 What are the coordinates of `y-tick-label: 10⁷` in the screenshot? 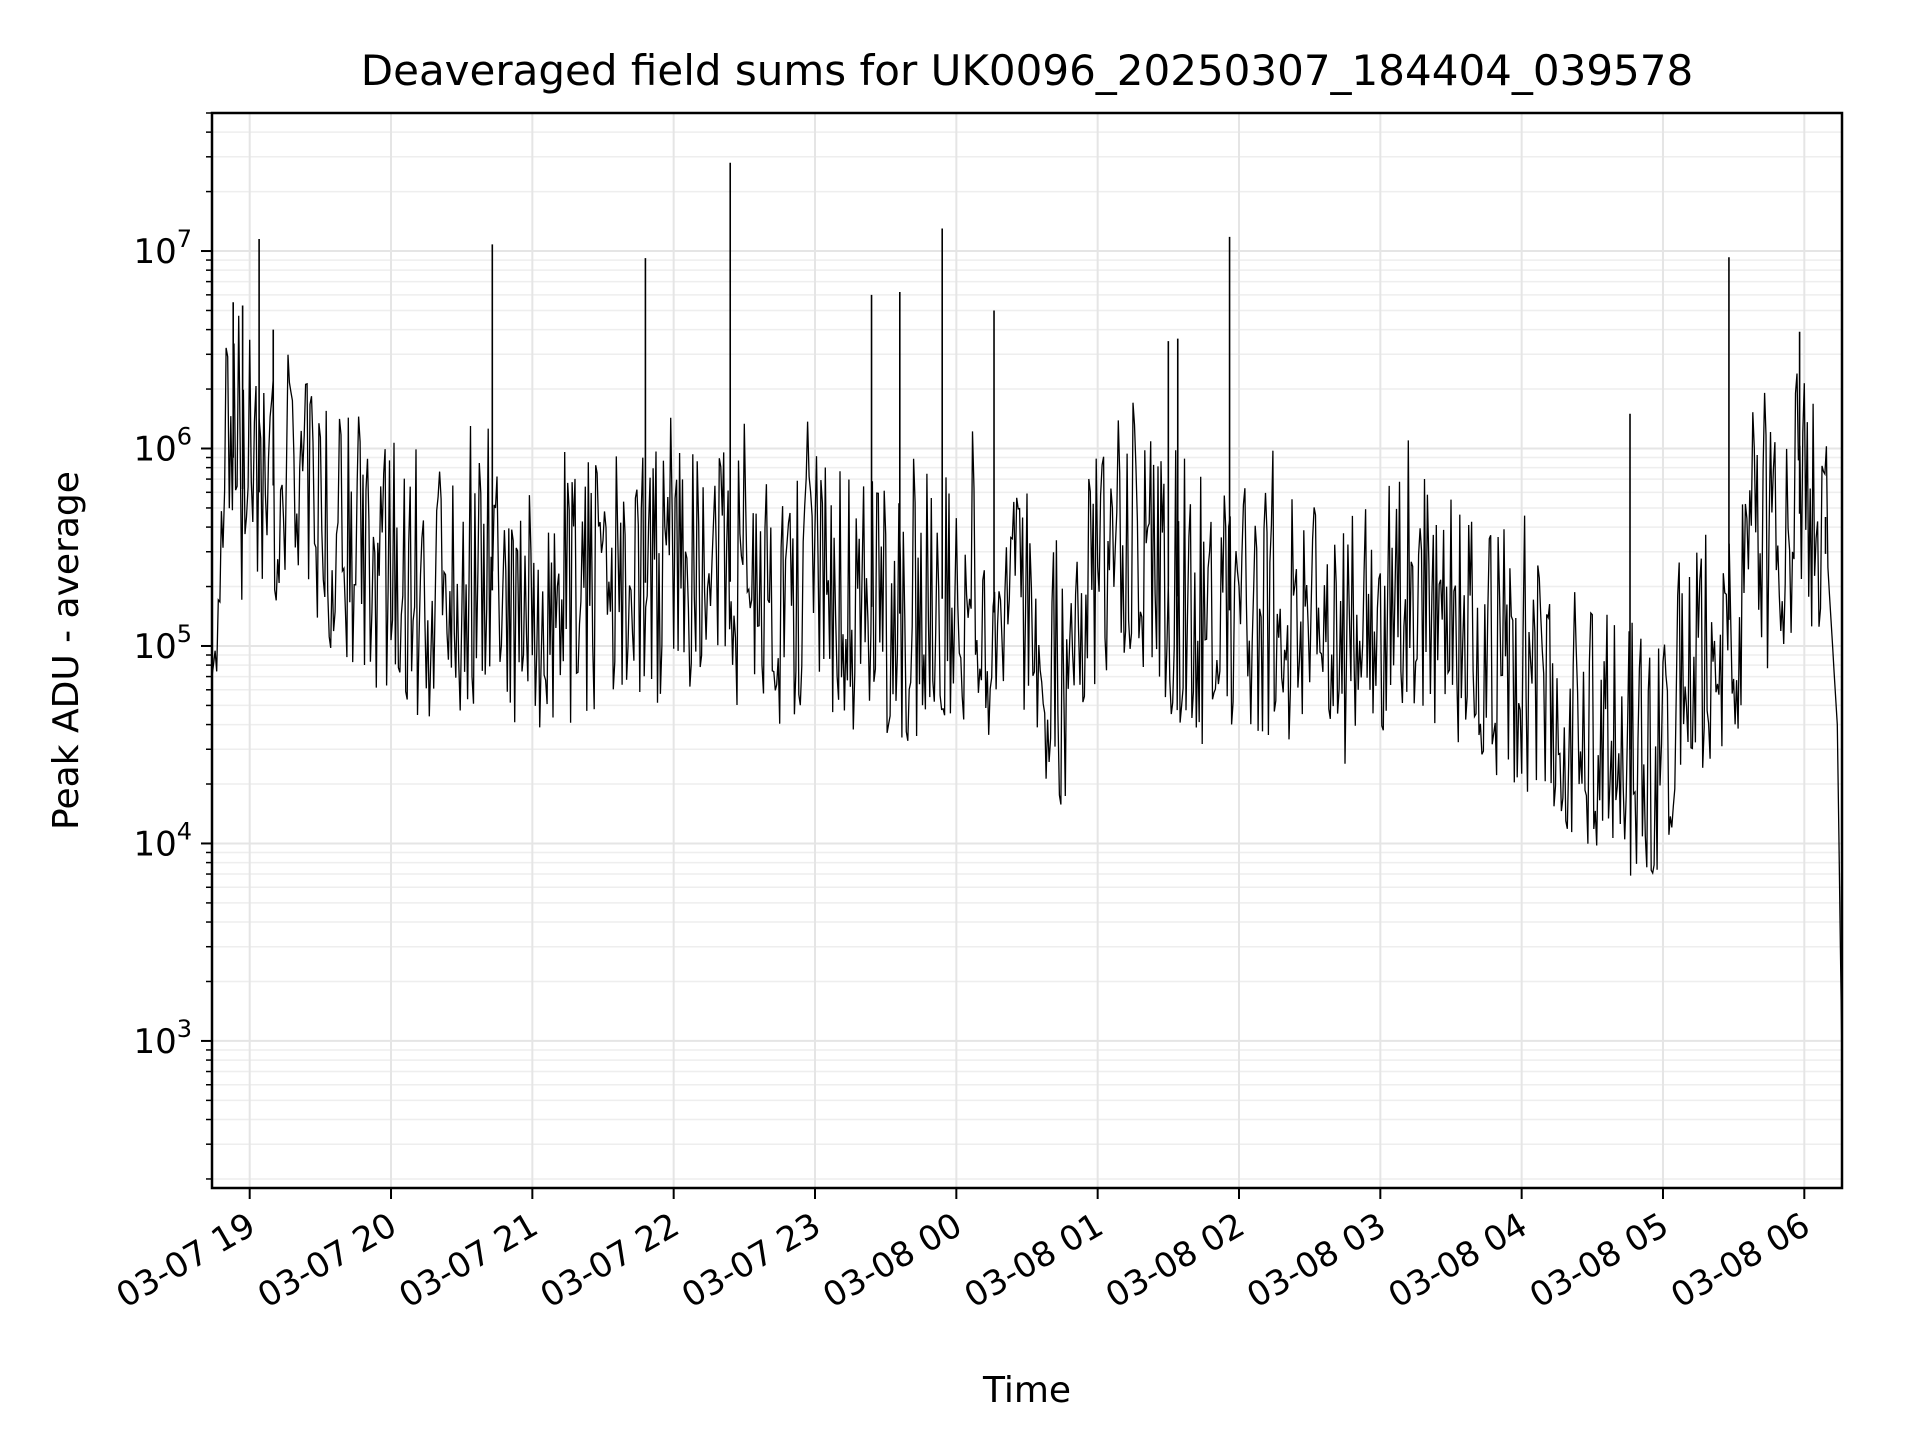 It's located at (162, 248).